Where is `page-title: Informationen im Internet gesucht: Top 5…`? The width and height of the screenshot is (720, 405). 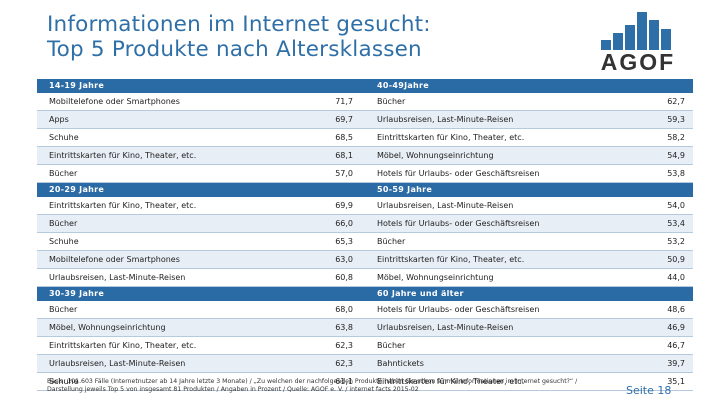
page-title: Informationen im Internet gesucht: Top 5… is located at coordinates (239, 37).